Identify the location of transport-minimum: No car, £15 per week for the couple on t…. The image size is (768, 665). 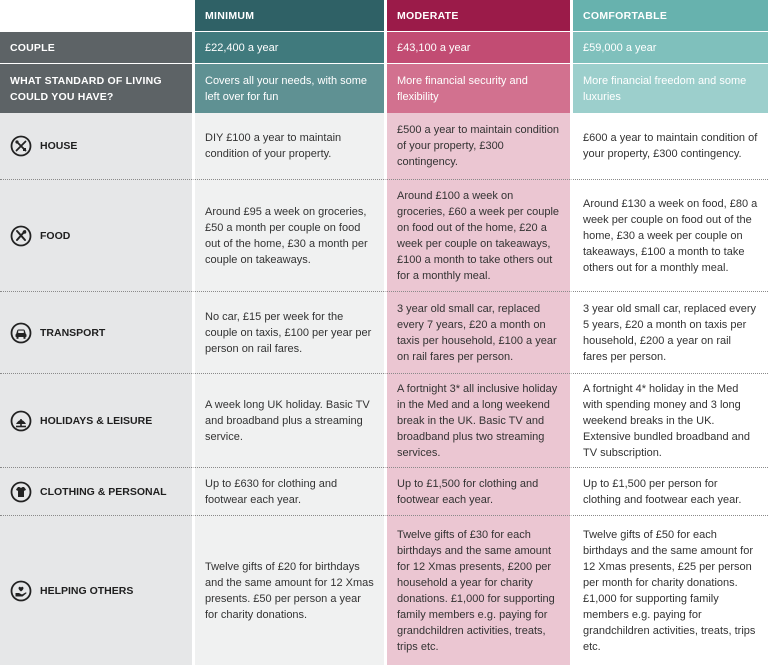
(288, 332).